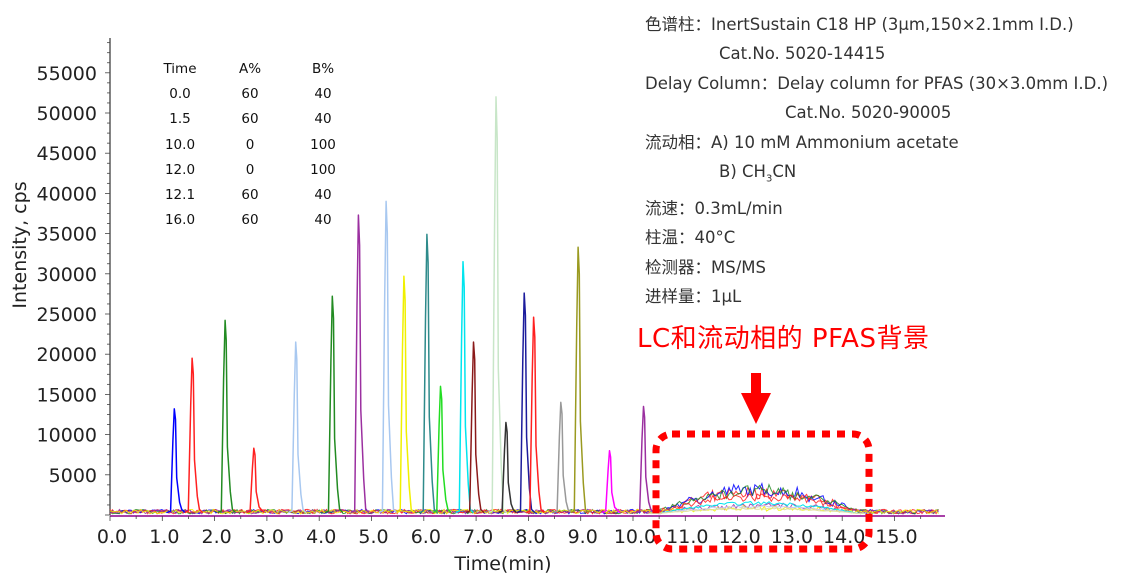 Image resolution: width=1134 pixels, height=577 pixels. I want to click on x-tick-label: 9.0, so click(583, 537).